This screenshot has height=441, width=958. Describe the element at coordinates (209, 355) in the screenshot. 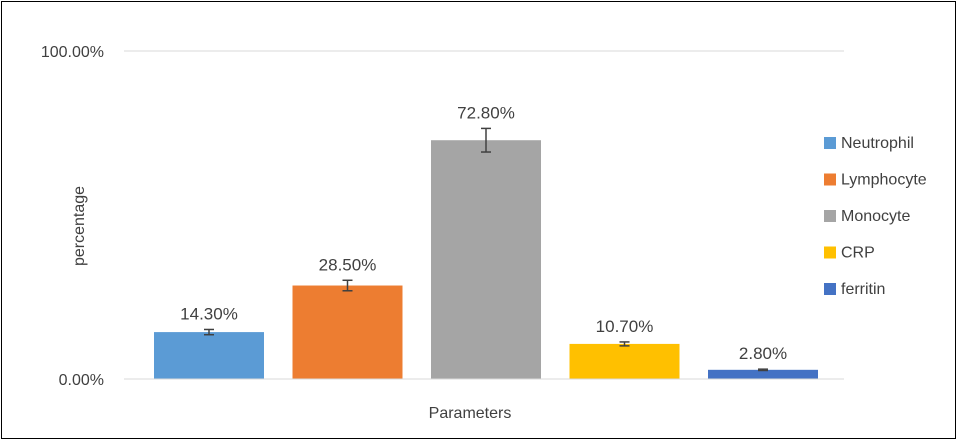

I see `bar-neutrophil` at that location.